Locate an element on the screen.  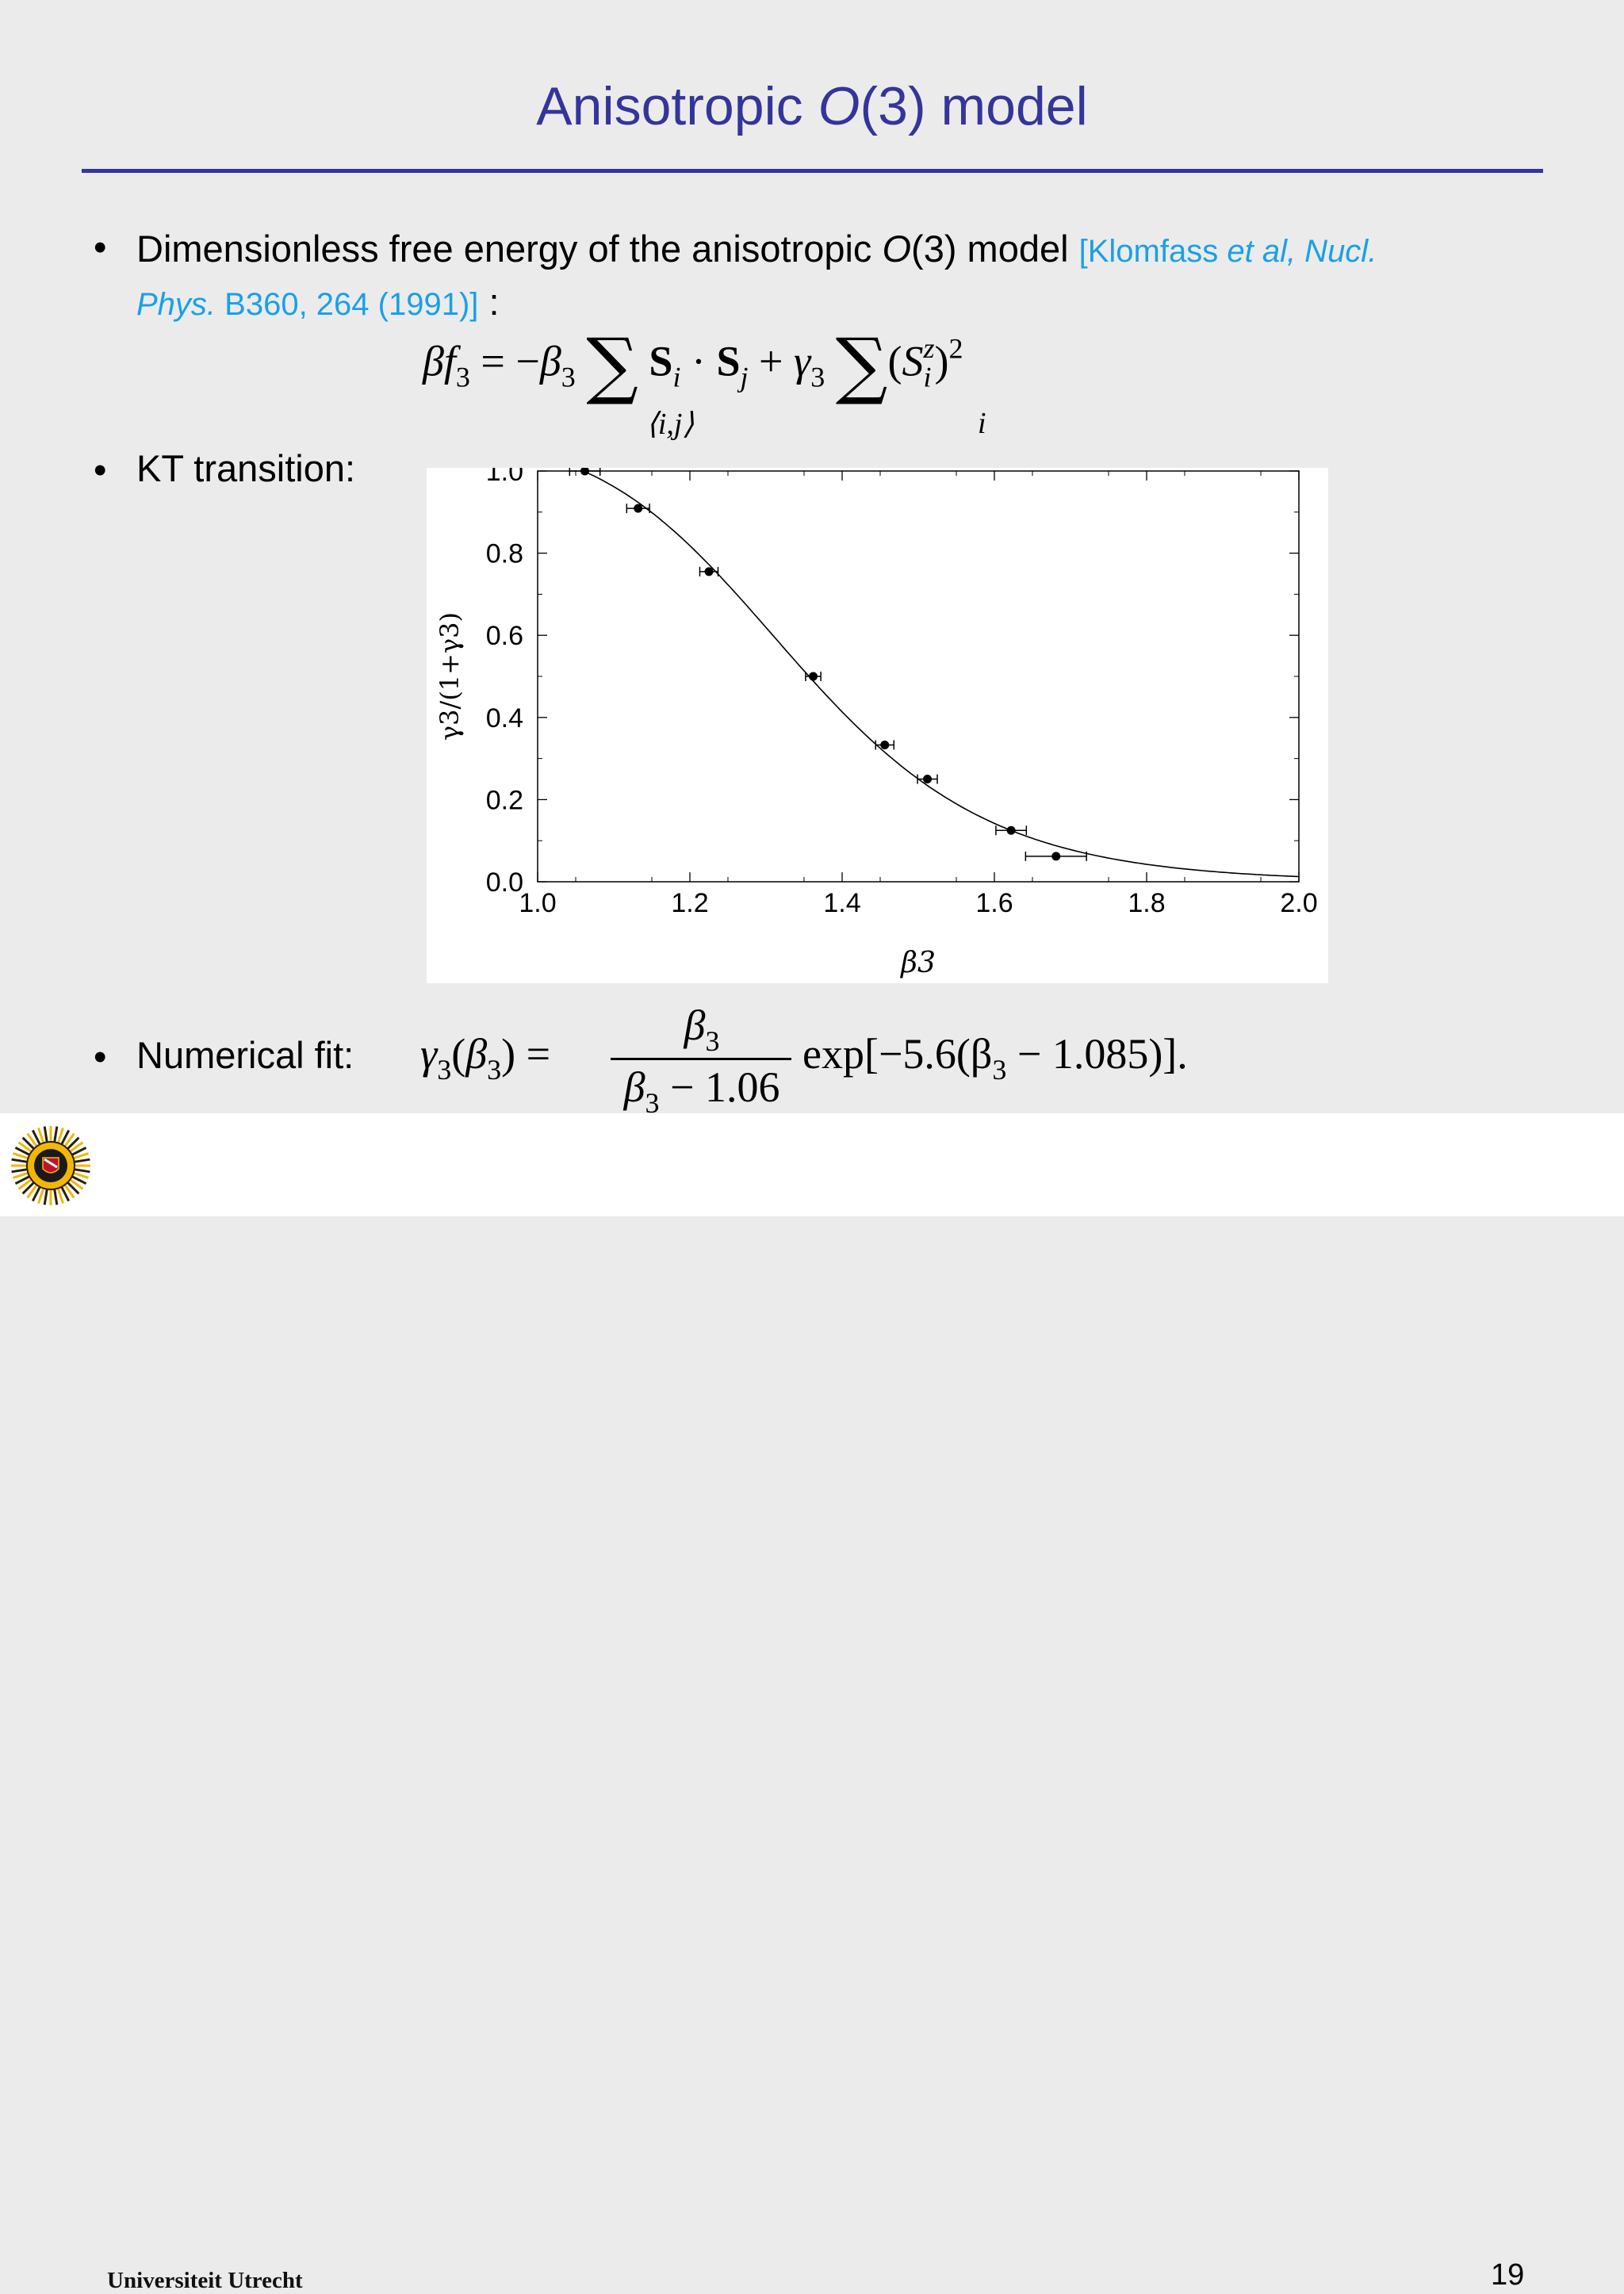
sum-symbol-2: ∑ is located at coordinates (861, 365).